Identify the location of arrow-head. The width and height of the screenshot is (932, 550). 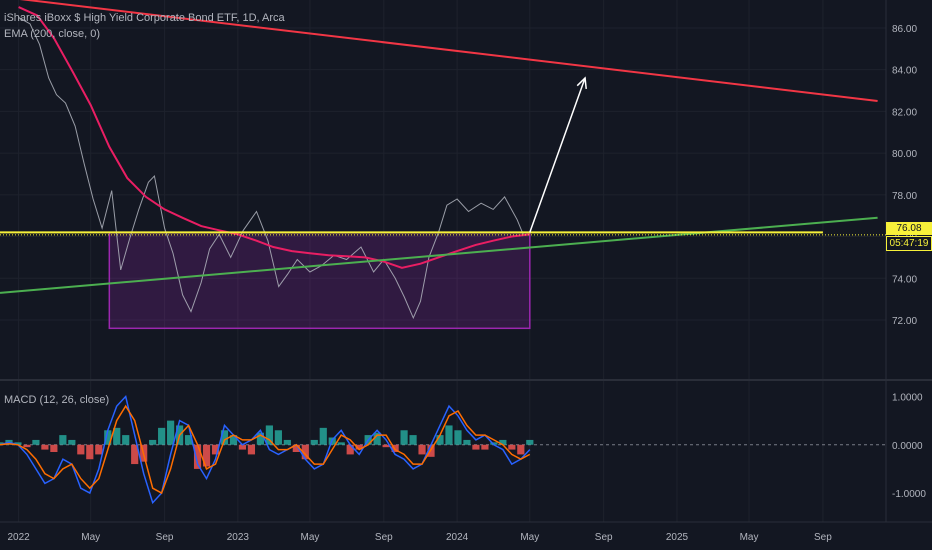
(581, 83).